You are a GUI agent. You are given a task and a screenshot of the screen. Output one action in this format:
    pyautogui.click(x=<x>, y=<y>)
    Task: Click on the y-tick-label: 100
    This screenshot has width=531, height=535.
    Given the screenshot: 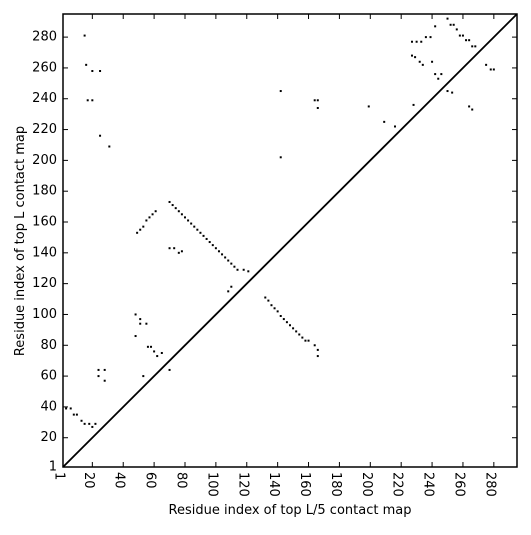 What is the action you would take?
    pyautogui.click(x=44, y=314)
    